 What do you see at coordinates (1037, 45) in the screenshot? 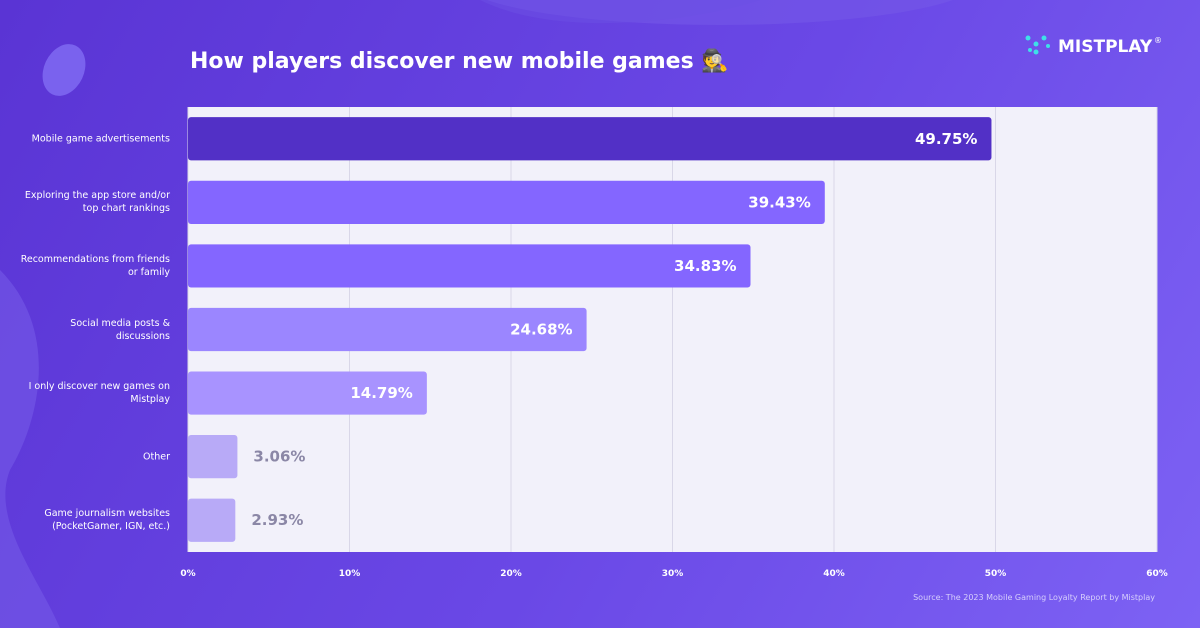
I see `logo` at bounding box center [1037, 45].